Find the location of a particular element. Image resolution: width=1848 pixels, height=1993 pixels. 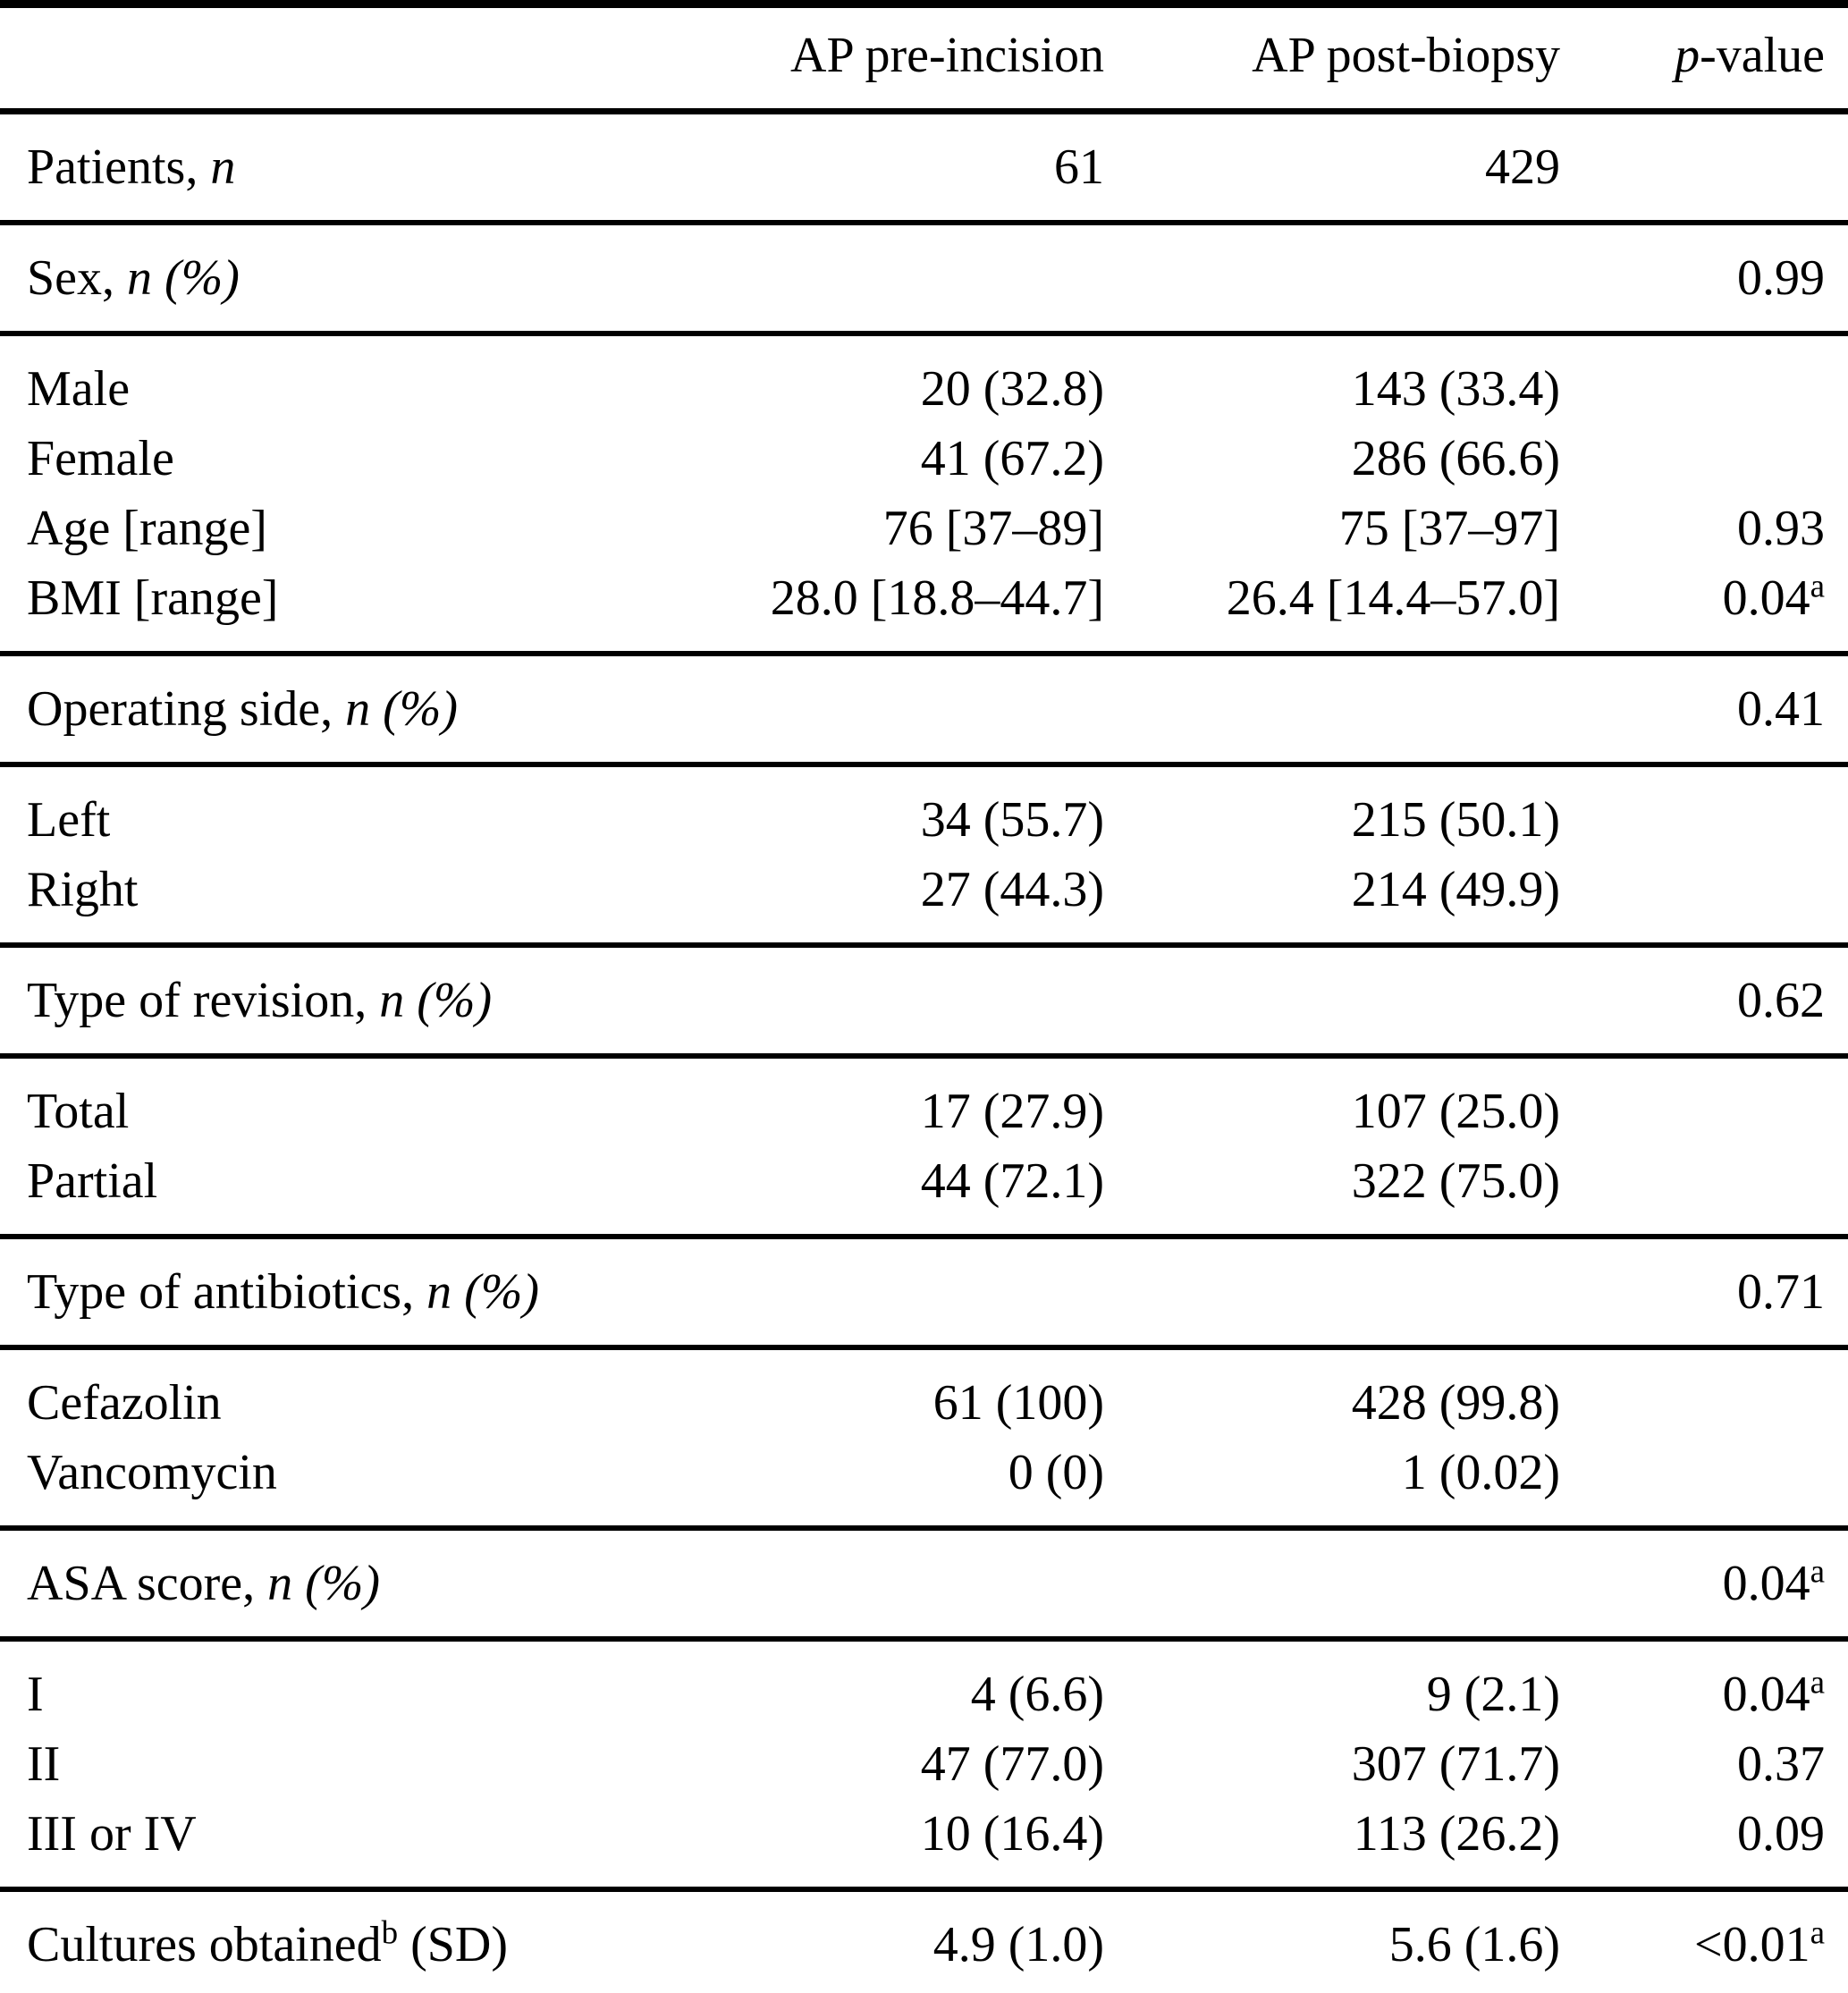

p-value-cell: 0.99 is located at coordinates (1781, 278).